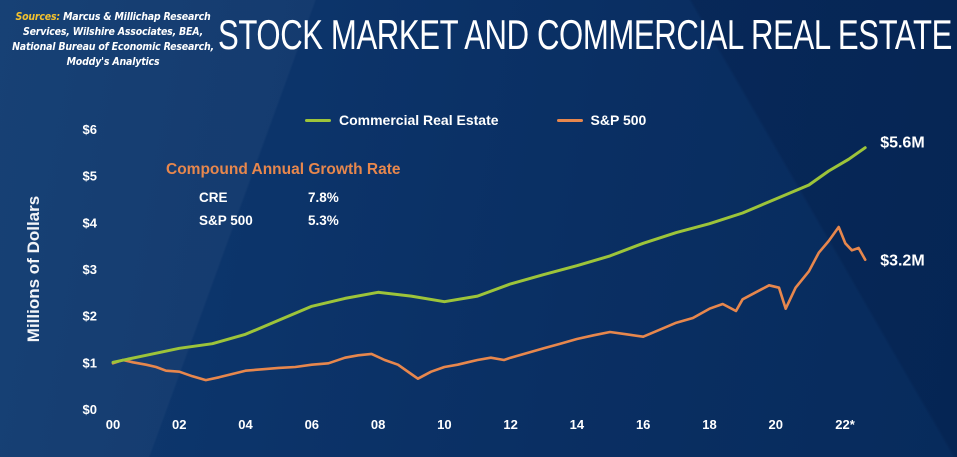 The width and height of the screenshot is (957, 457). Describe the element at coordinates (113, 424) in the screenshot. I see `x-tick-label: 00` at that location.